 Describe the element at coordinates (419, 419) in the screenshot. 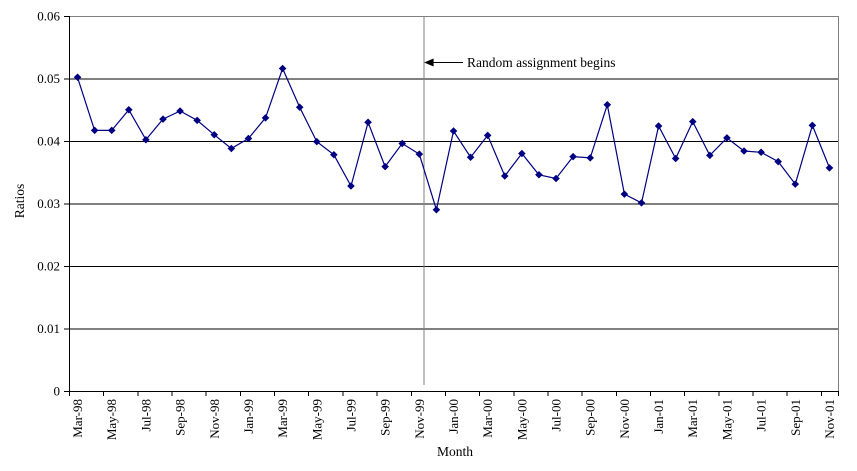

I see `x-tick-label: Nov-99` at that location.